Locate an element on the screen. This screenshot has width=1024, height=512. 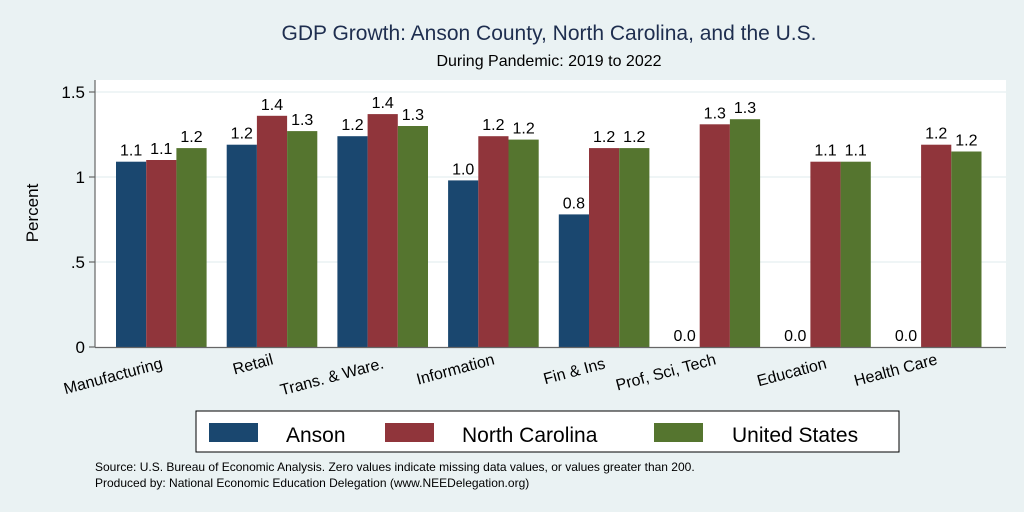
data-label-anson-manufacturing: 1.1 is located at coordinates (131, 151).